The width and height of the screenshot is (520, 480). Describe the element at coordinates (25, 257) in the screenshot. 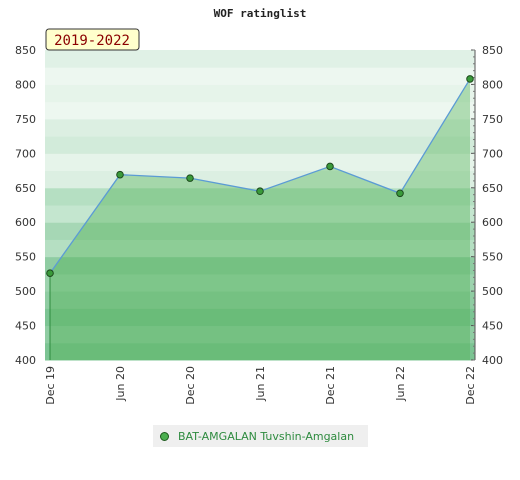

I see `y-tick-label: 550` at that location.